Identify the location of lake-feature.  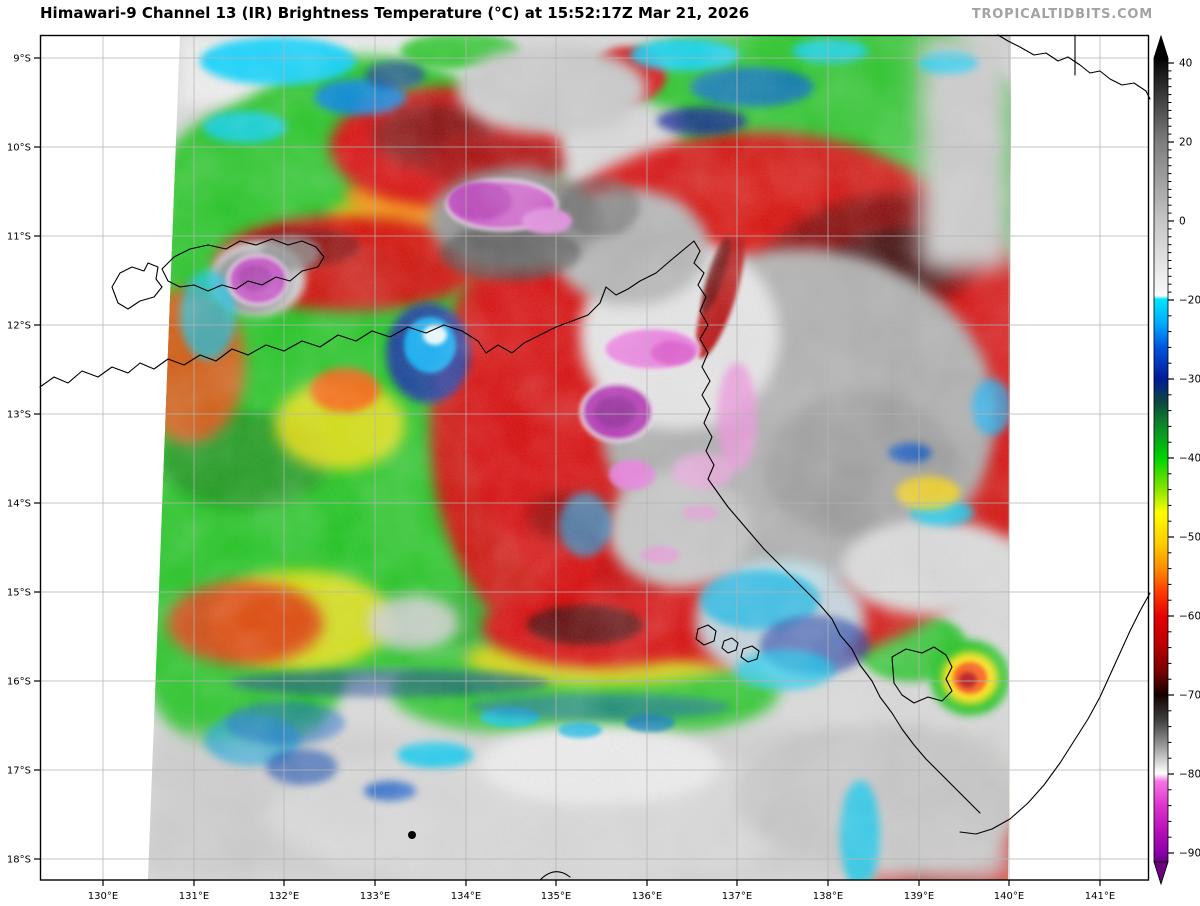
(412, 835).